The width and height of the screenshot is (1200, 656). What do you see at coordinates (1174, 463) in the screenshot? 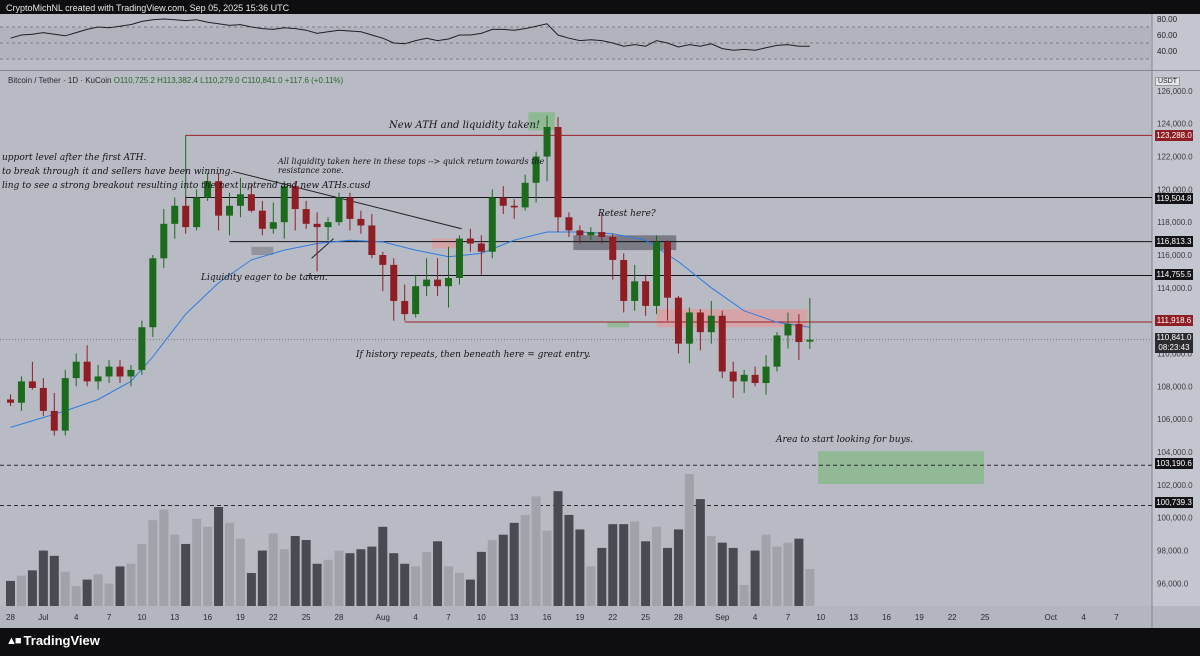
I see `price-tag-103190: 103,190.6` at bounding box center [1174, 463].